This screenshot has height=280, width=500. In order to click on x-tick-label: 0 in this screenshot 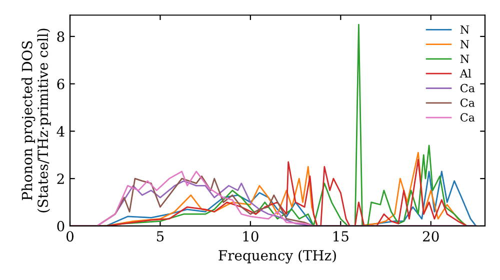, I will do `click(70, 236)`.